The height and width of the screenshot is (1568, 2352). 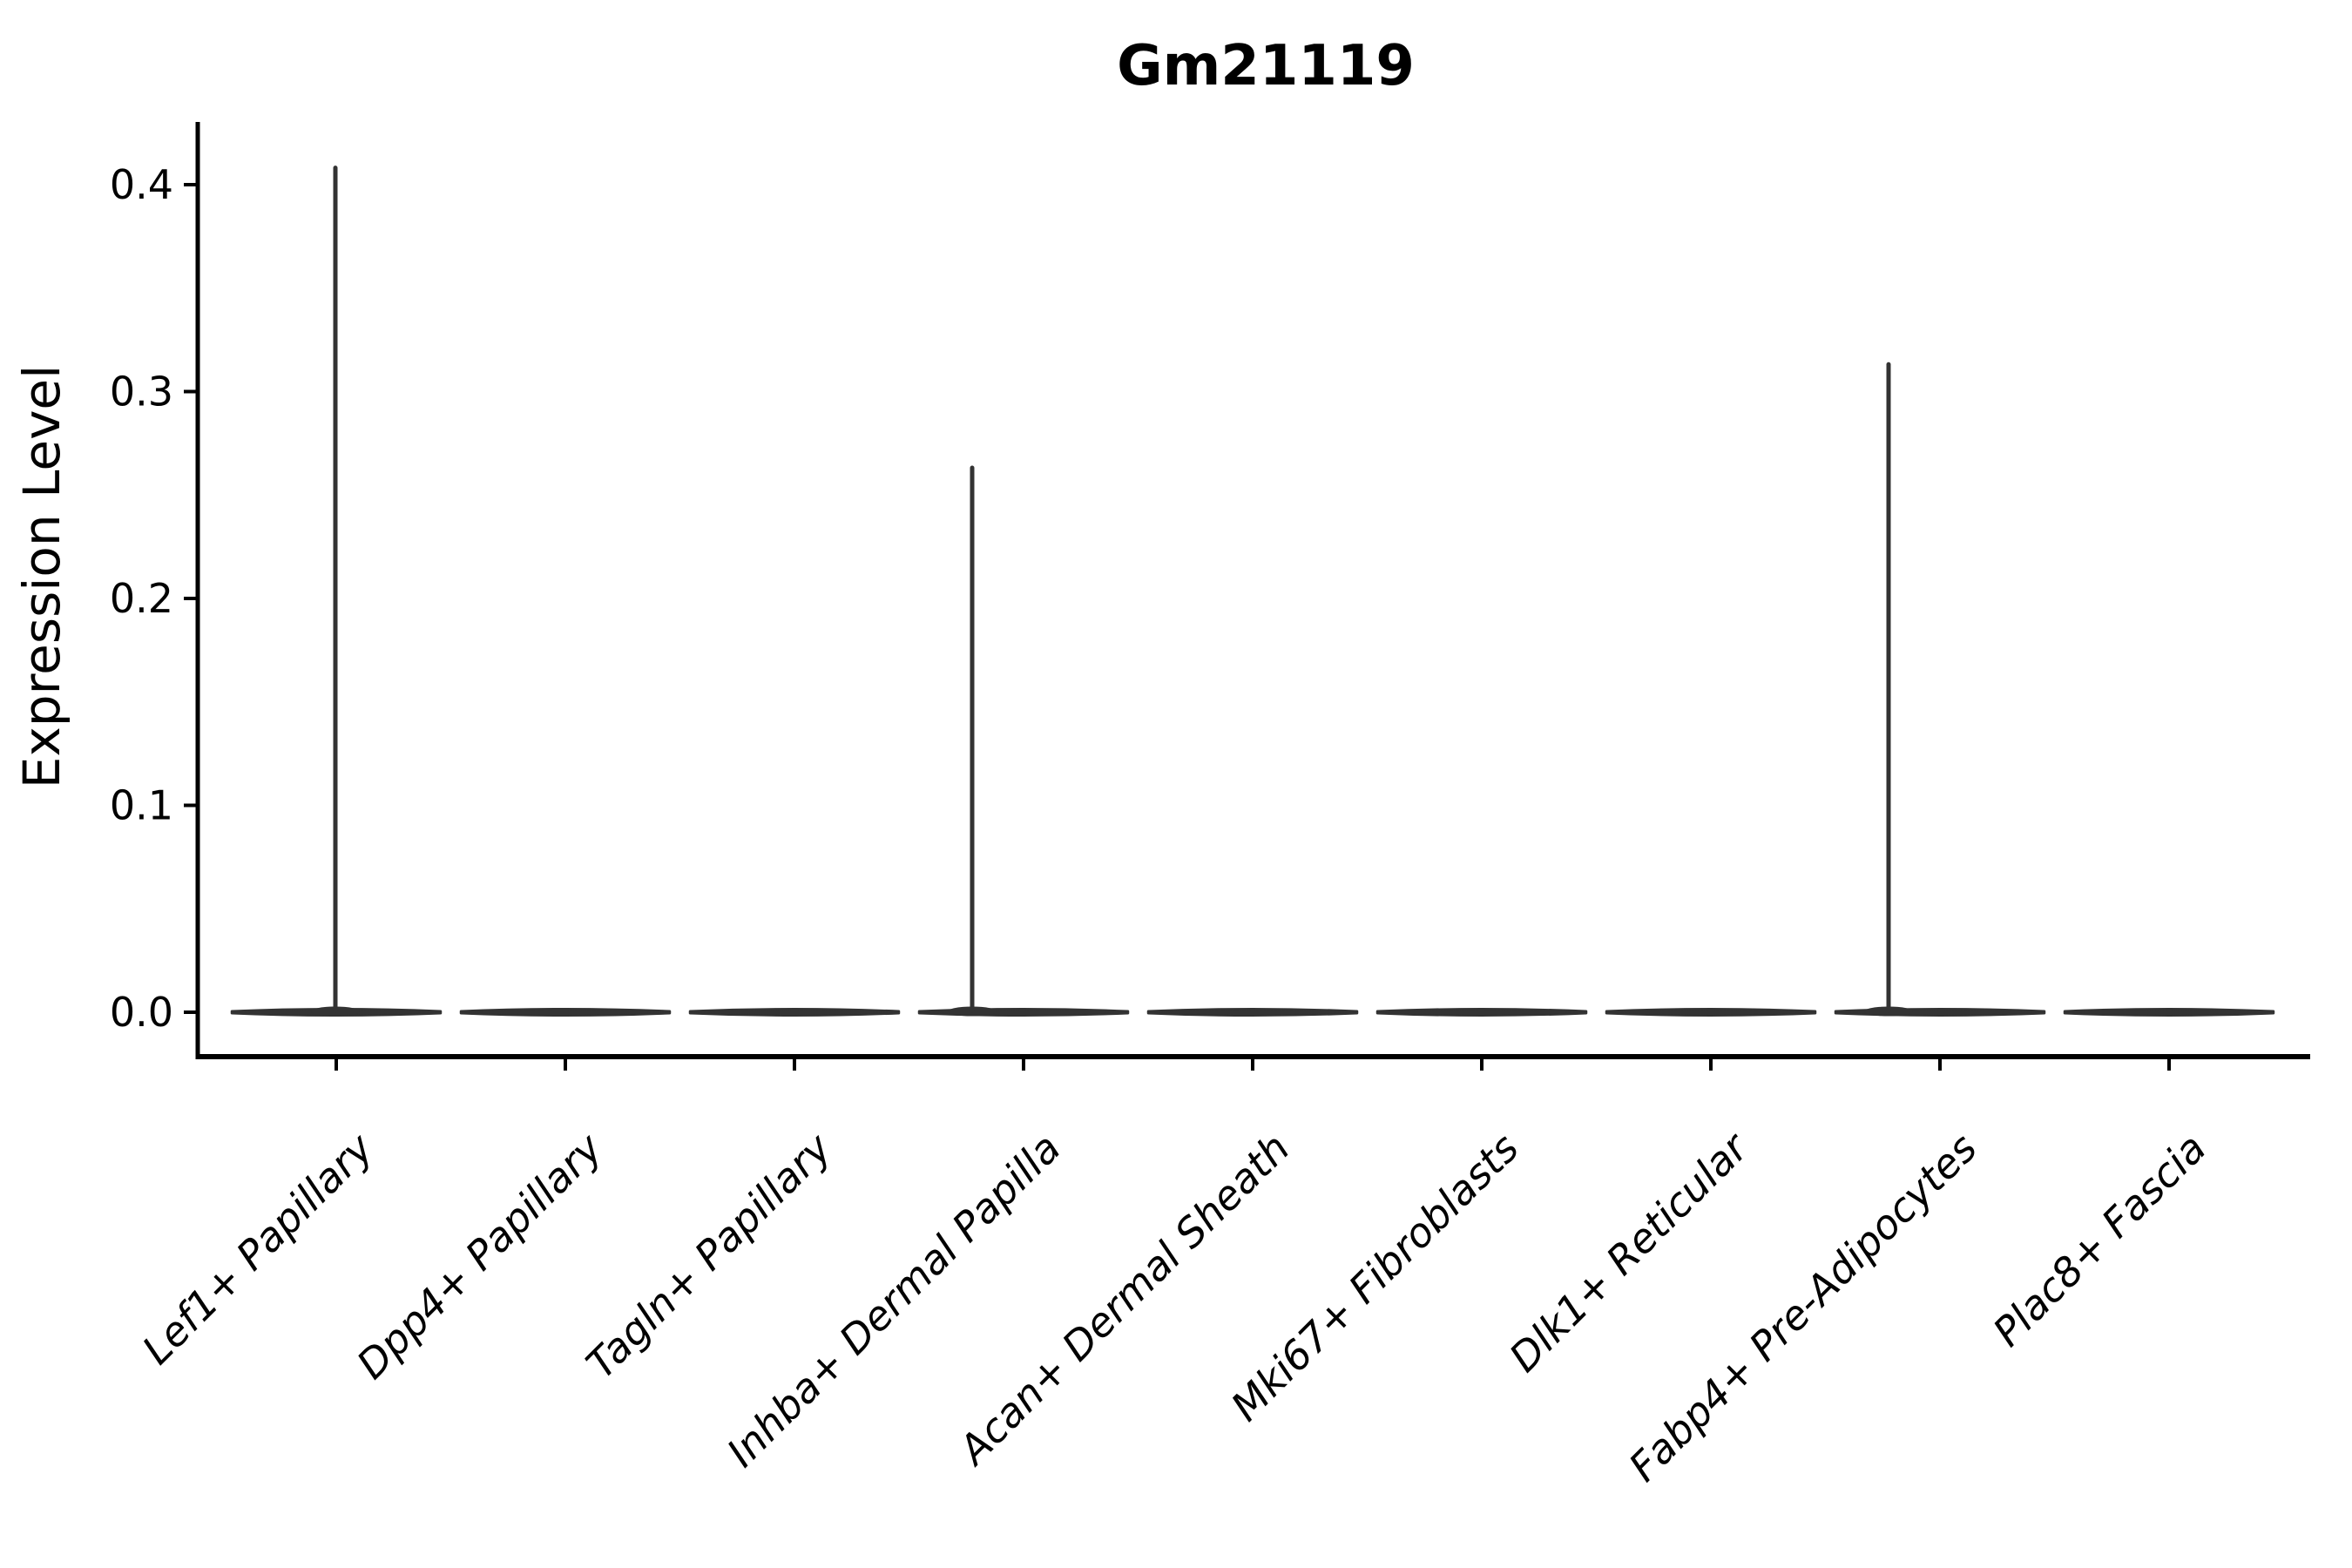 I want to click on y-tick-label: 0.0, so click(x=141, y=1013).